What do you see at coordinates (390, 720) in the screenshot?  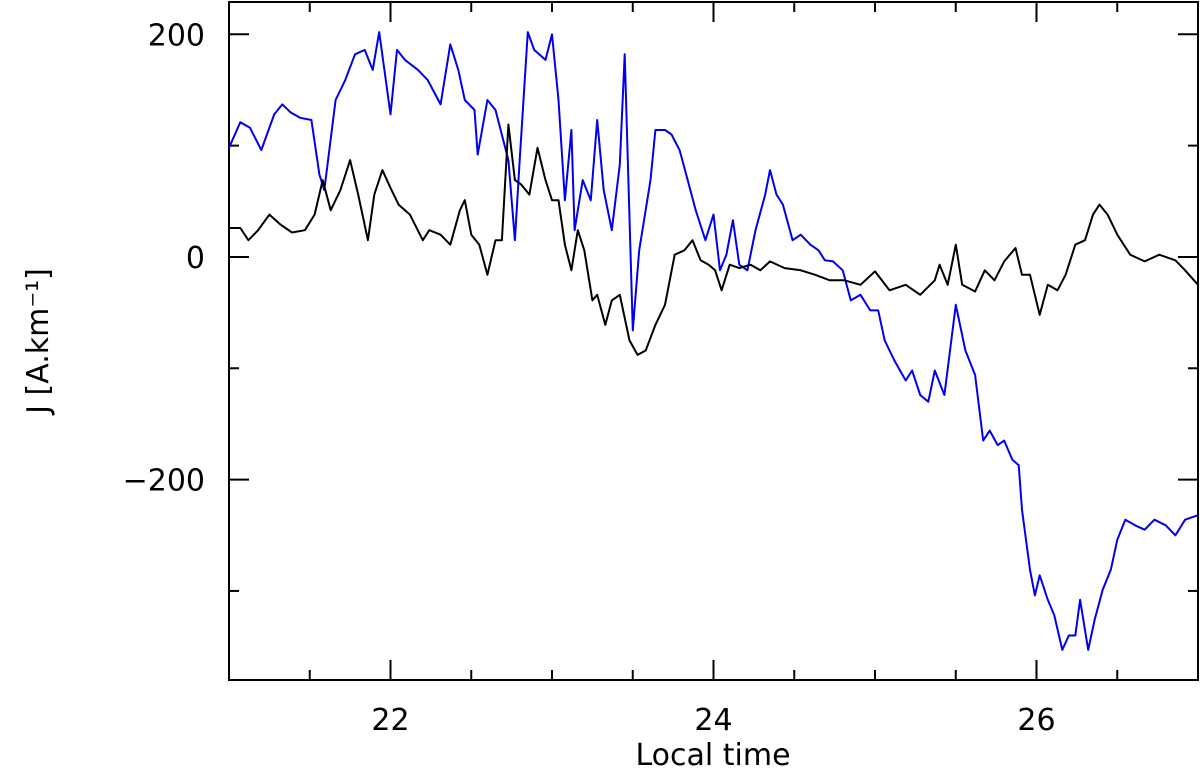 I see `x-tick-label: 22` at bounding box center [390, 720].